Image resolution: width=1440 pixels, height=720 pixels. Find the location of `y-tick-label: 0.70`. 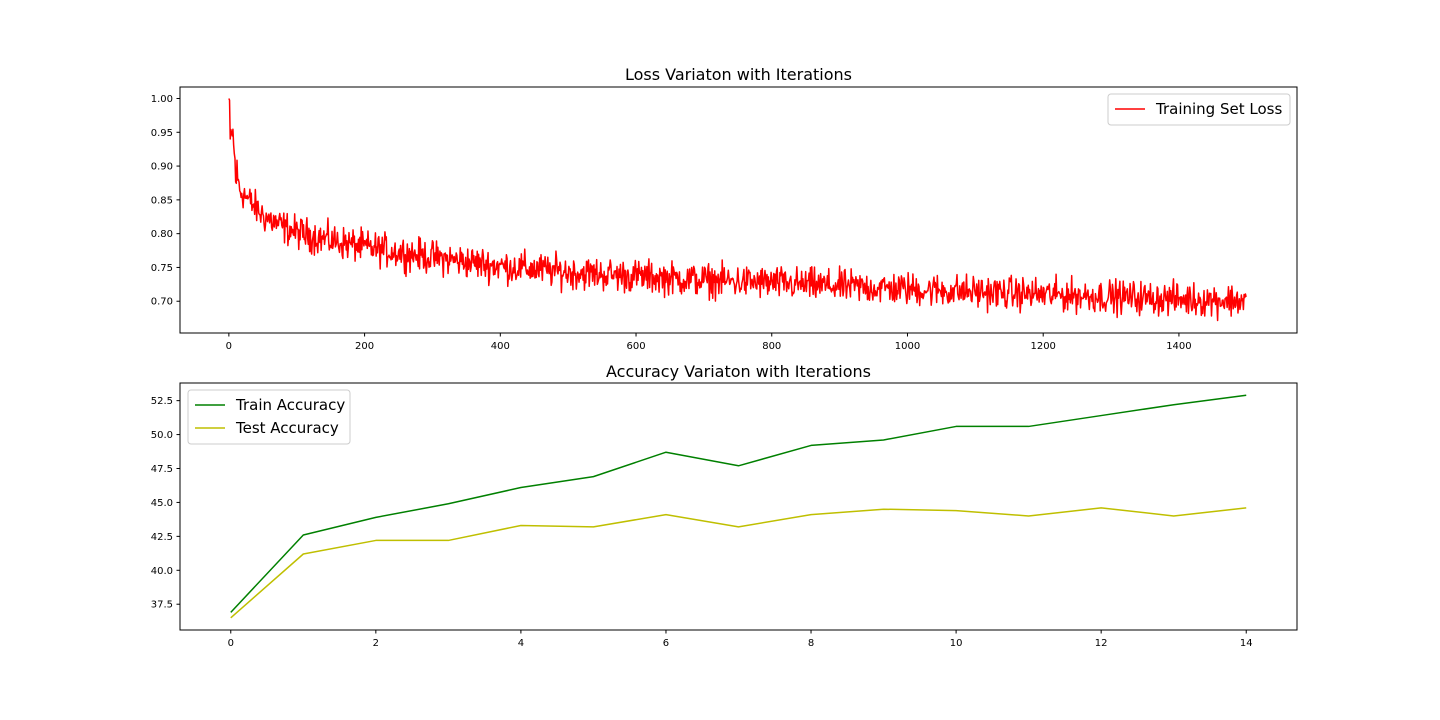

y-tick-label: 0.70 is located at coordinates (162, 302).